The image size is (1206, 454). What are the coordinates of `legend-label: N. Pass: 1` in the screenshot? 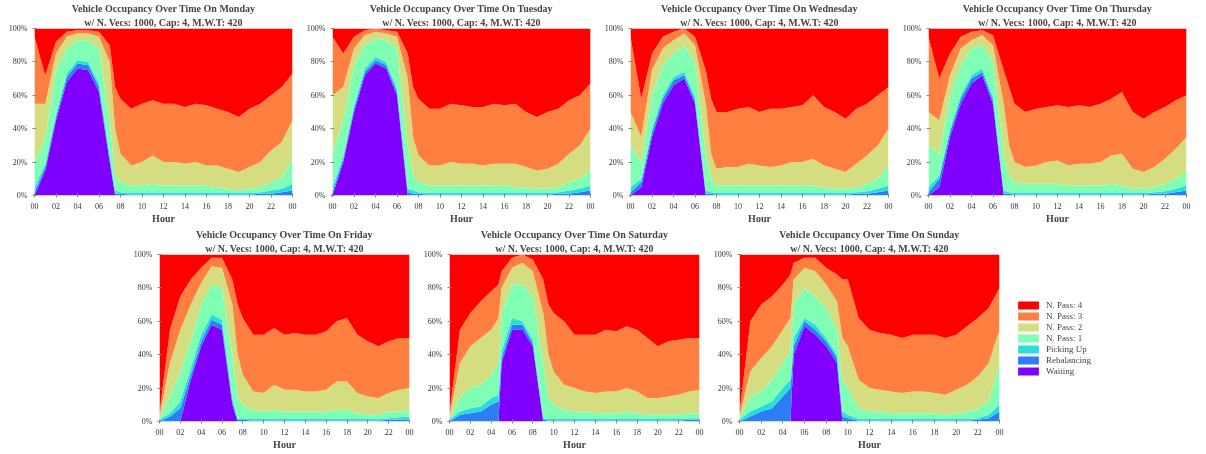 It's located at (1064, 337).